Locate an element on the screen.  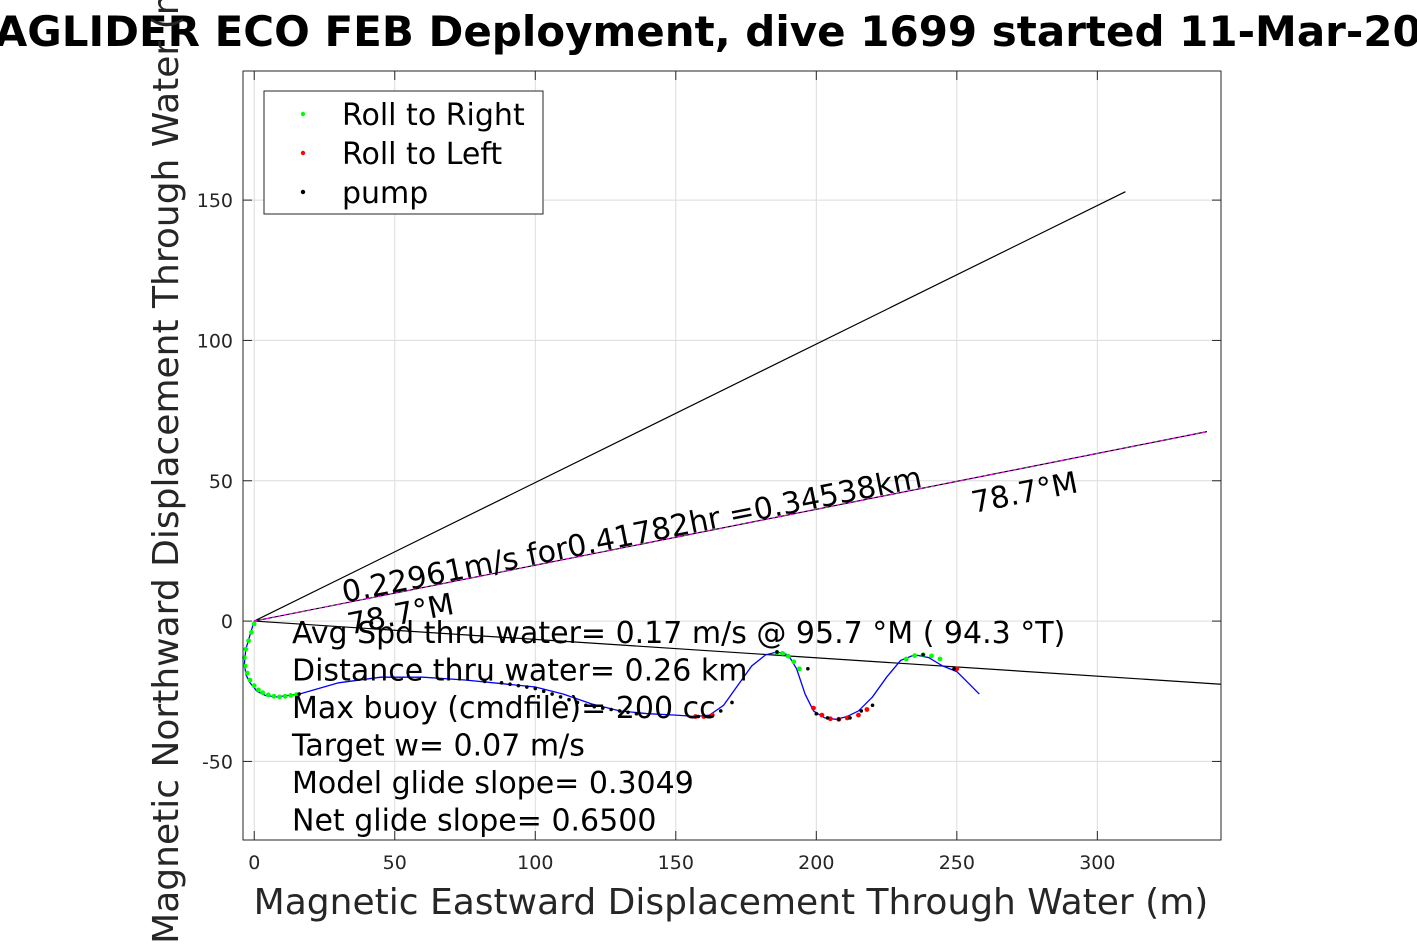
legend: Roll to Right Roll to Left pump is located at coordinates (403, 152).